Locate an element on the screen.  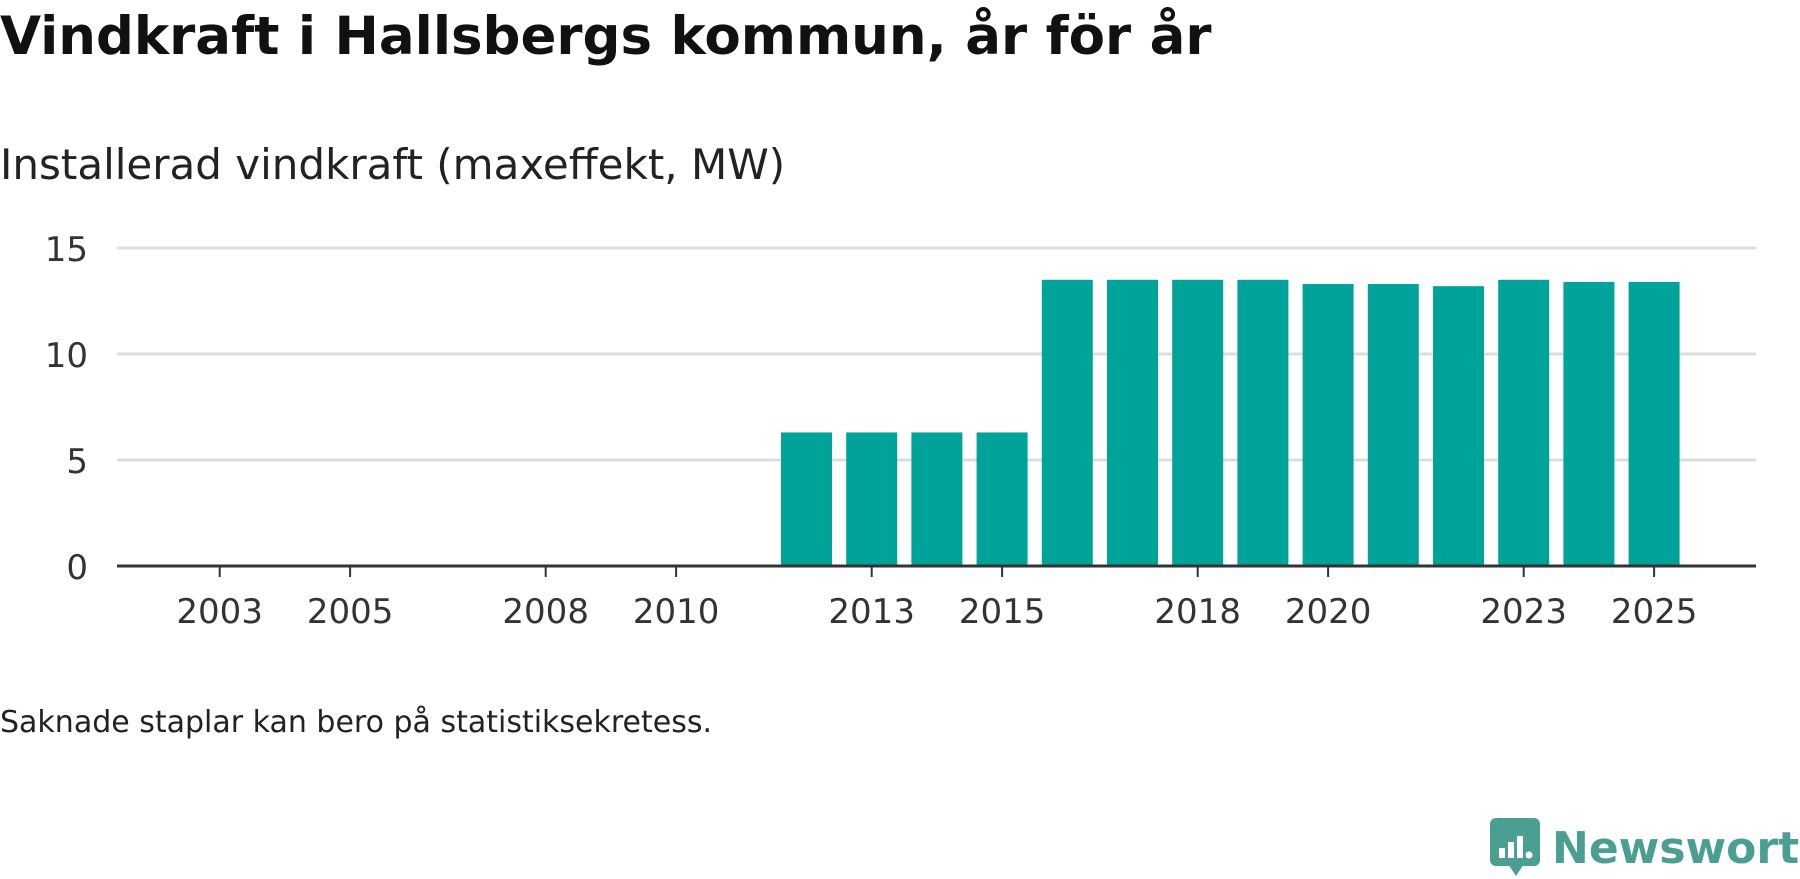
brand-name: Newsworthy is located at coordinates (1676, 848).